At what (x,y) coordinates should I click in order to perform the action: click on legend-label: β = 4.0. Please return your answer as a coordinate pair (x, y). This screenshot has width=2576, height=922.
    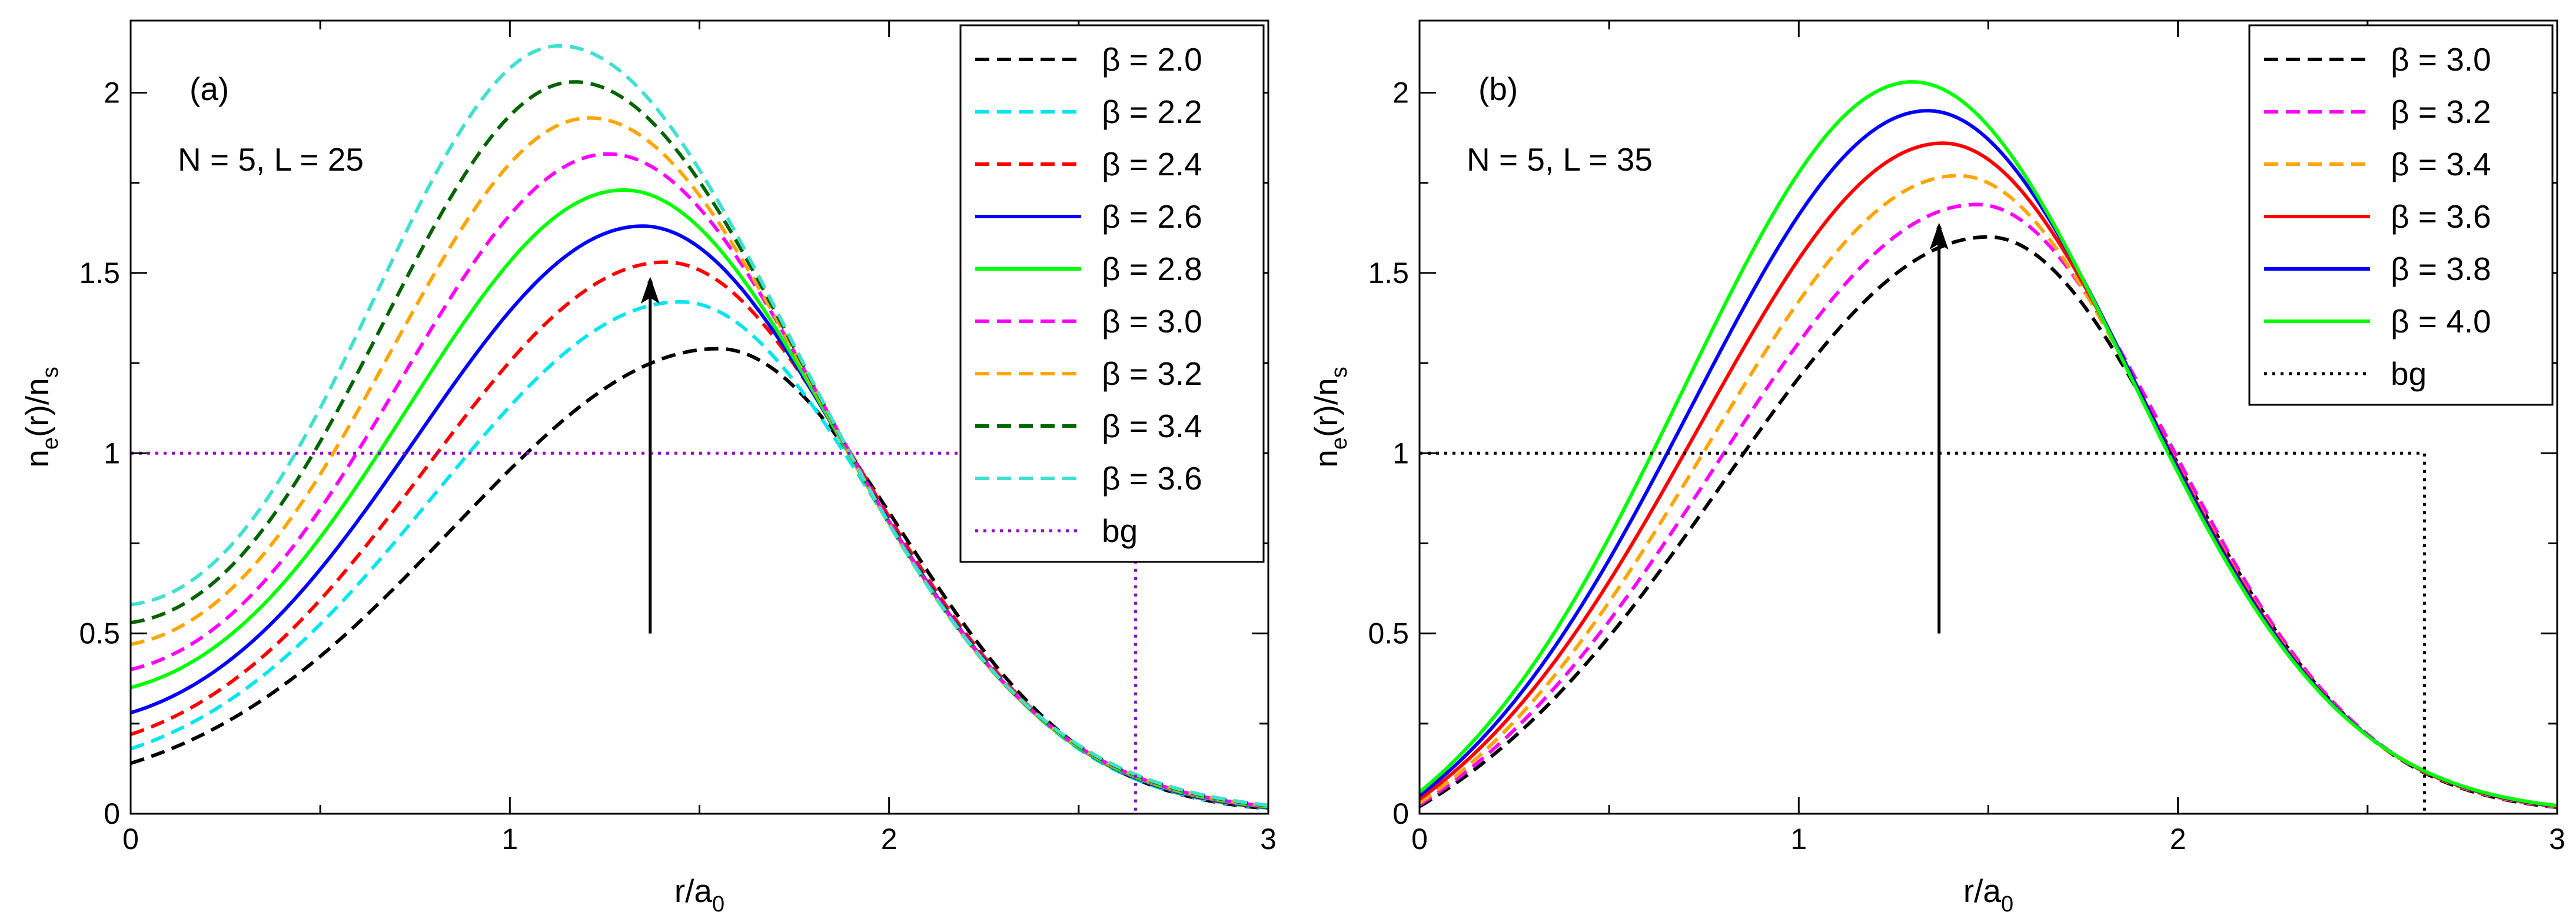
    Looking at the image, I should click on (2441, 321).